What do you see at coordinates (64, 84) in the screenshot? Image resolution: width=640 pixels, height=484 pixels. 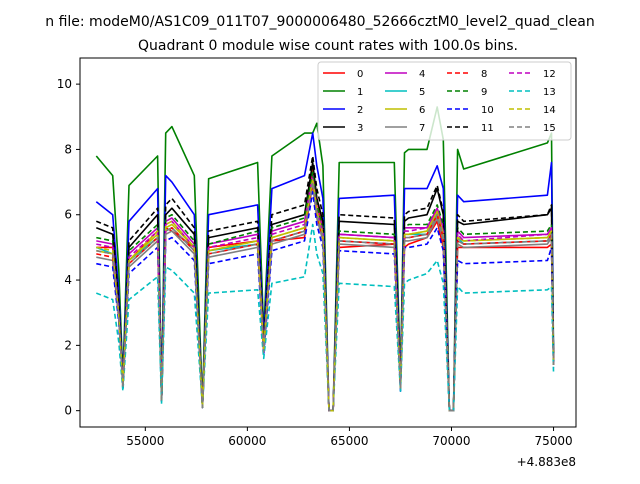 I see `y-tick-label: 10` at bounding box center [64, 84].